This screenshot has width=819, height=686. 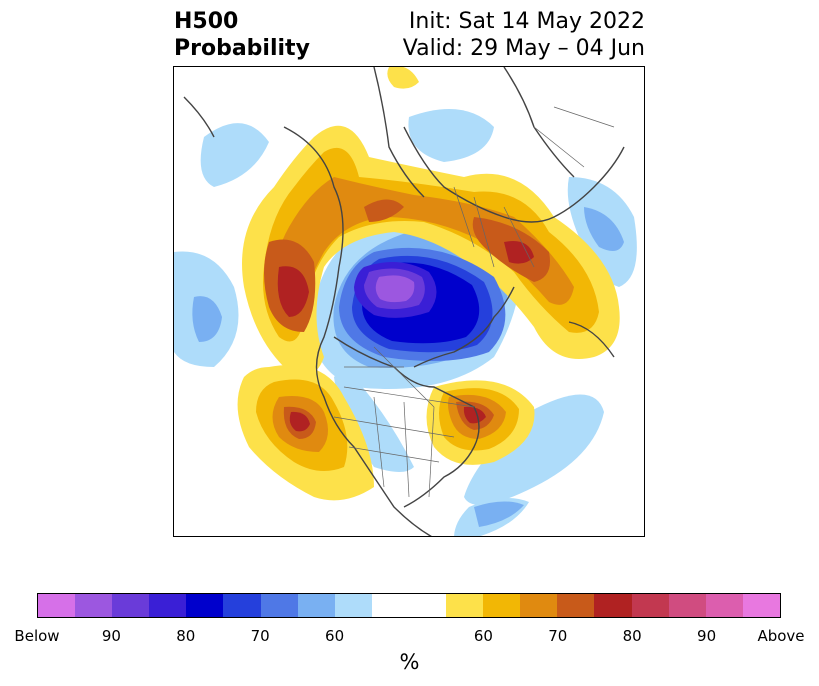 What do you see at coordinates (242, 48) in the screenshot?
I see `title-product: Probability` at bounding box center [242, 48].